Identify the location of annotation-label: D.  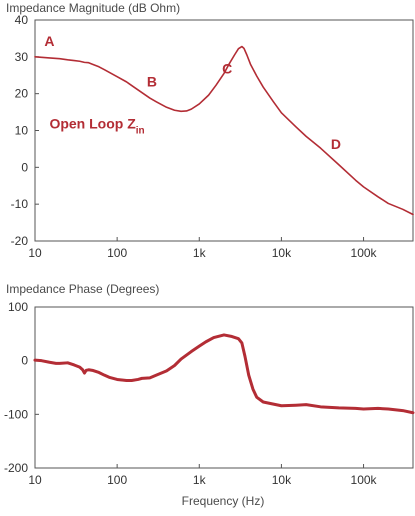
(336, 144).